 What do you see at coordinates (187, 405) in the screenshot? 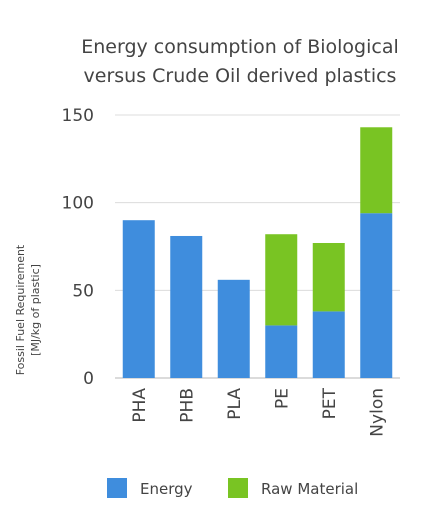
I see `x-tick-label-phb: PHB` at bounding box center [187, 405].